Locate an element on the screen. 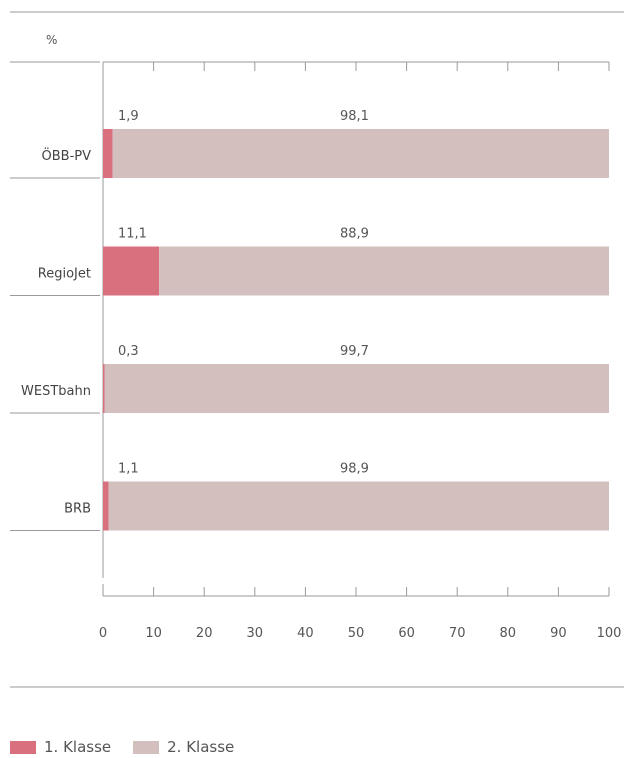  unit-label: % is located at coordinates (51, 40).